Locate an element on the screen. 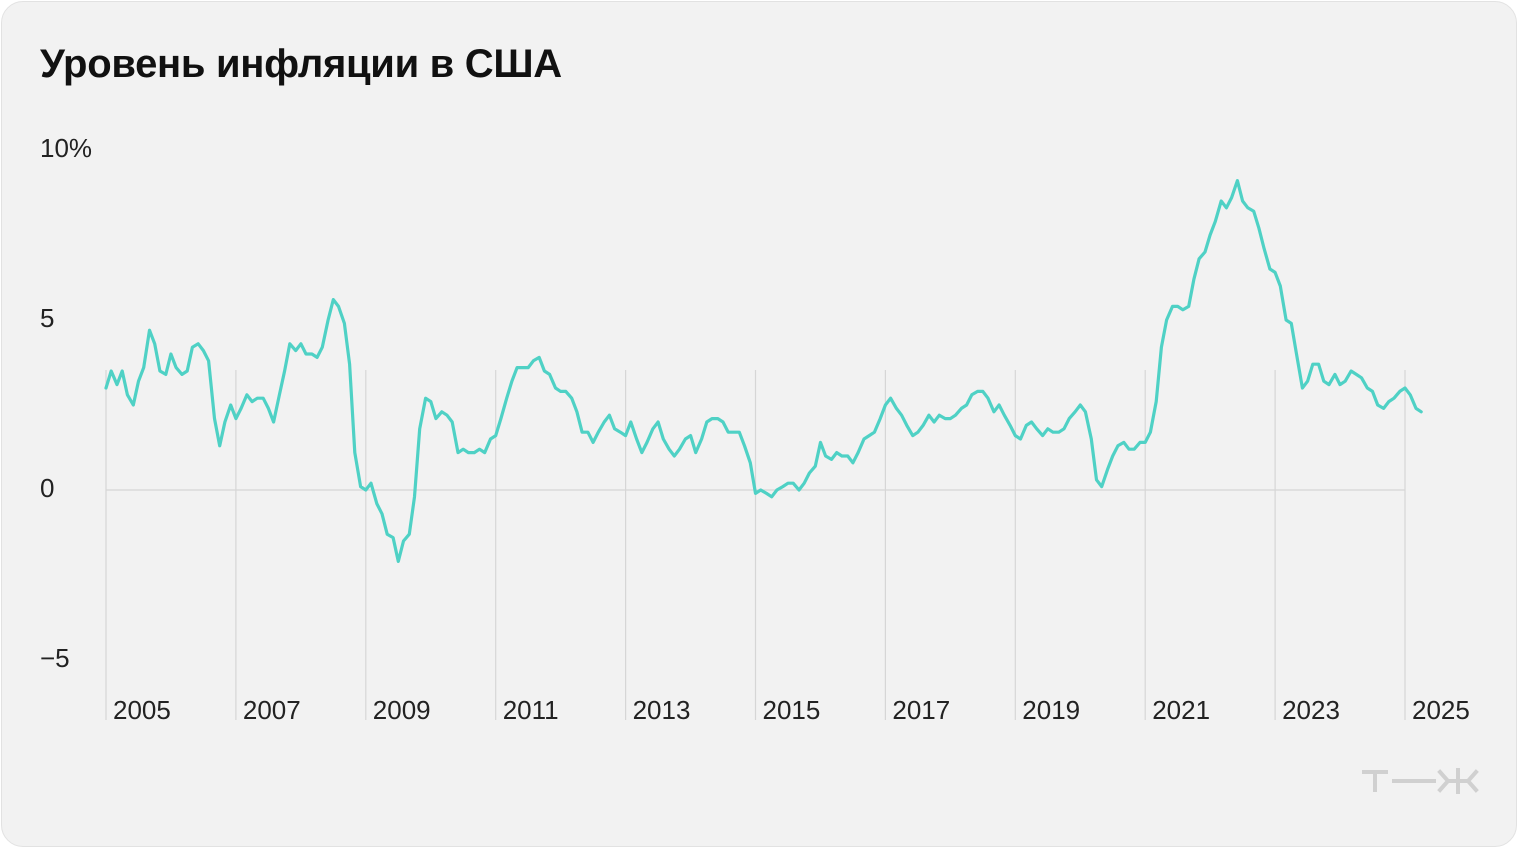 Image resolution: width=1520 pixels, height=850 pixels. chart-title: Уровень инфляции в США is located at coordinates (301, 64).